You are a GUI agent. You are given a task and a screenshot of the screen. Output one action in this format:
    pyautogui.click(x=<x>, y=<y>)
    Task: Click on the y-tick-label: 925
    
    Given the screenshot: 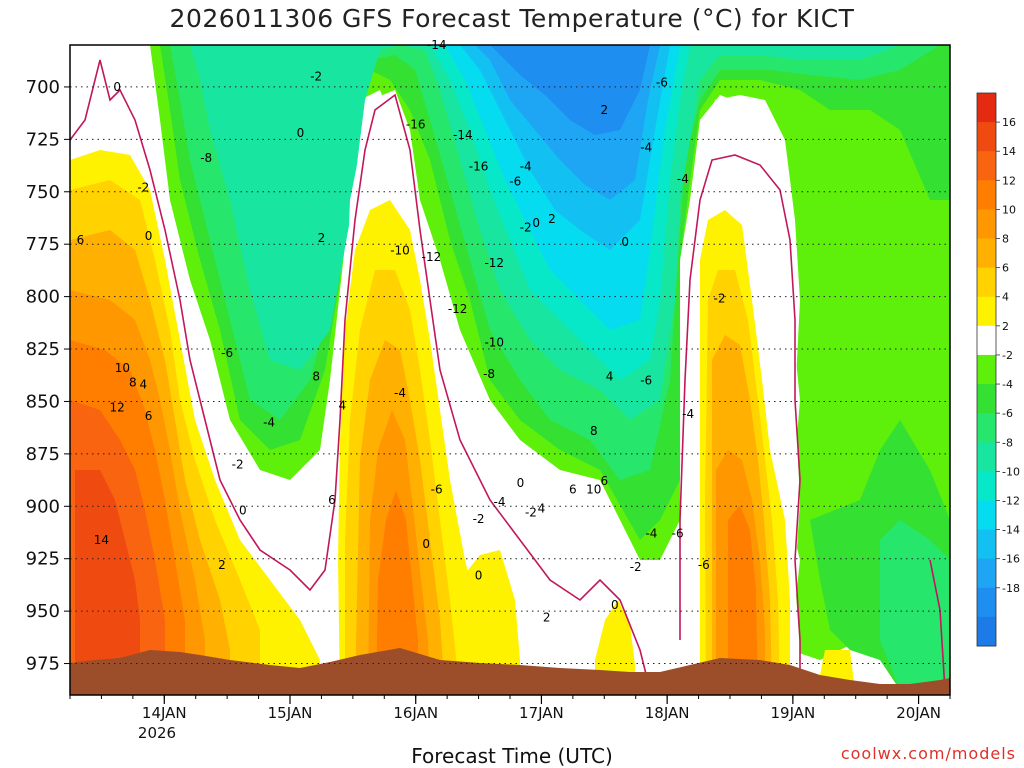 What is the action you would take?
    pyautogui.click(x=43, y=559)
    